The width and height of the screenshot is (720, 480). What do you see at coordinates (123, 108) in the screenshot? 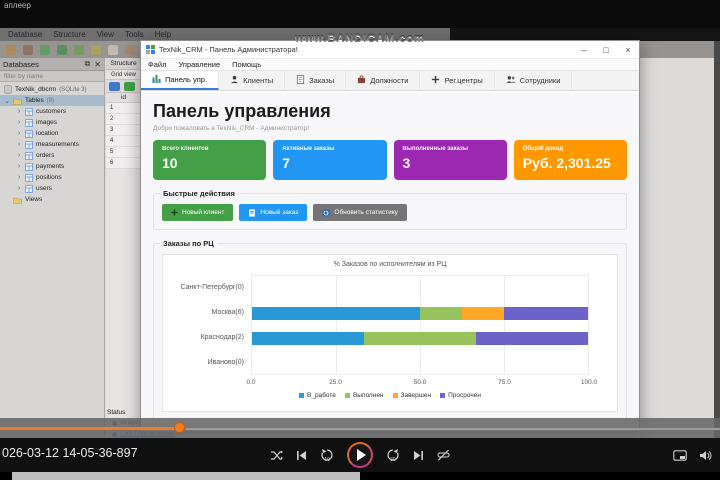
I see `grid-row: 1` at bounding box center [123, 108].